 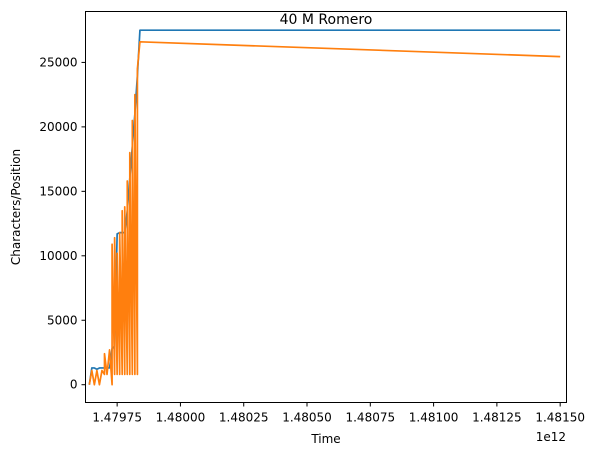 I want to click on y-axis-ticks: 0 5000 10000 15000 20000 25000, so click(x=62, y=223).